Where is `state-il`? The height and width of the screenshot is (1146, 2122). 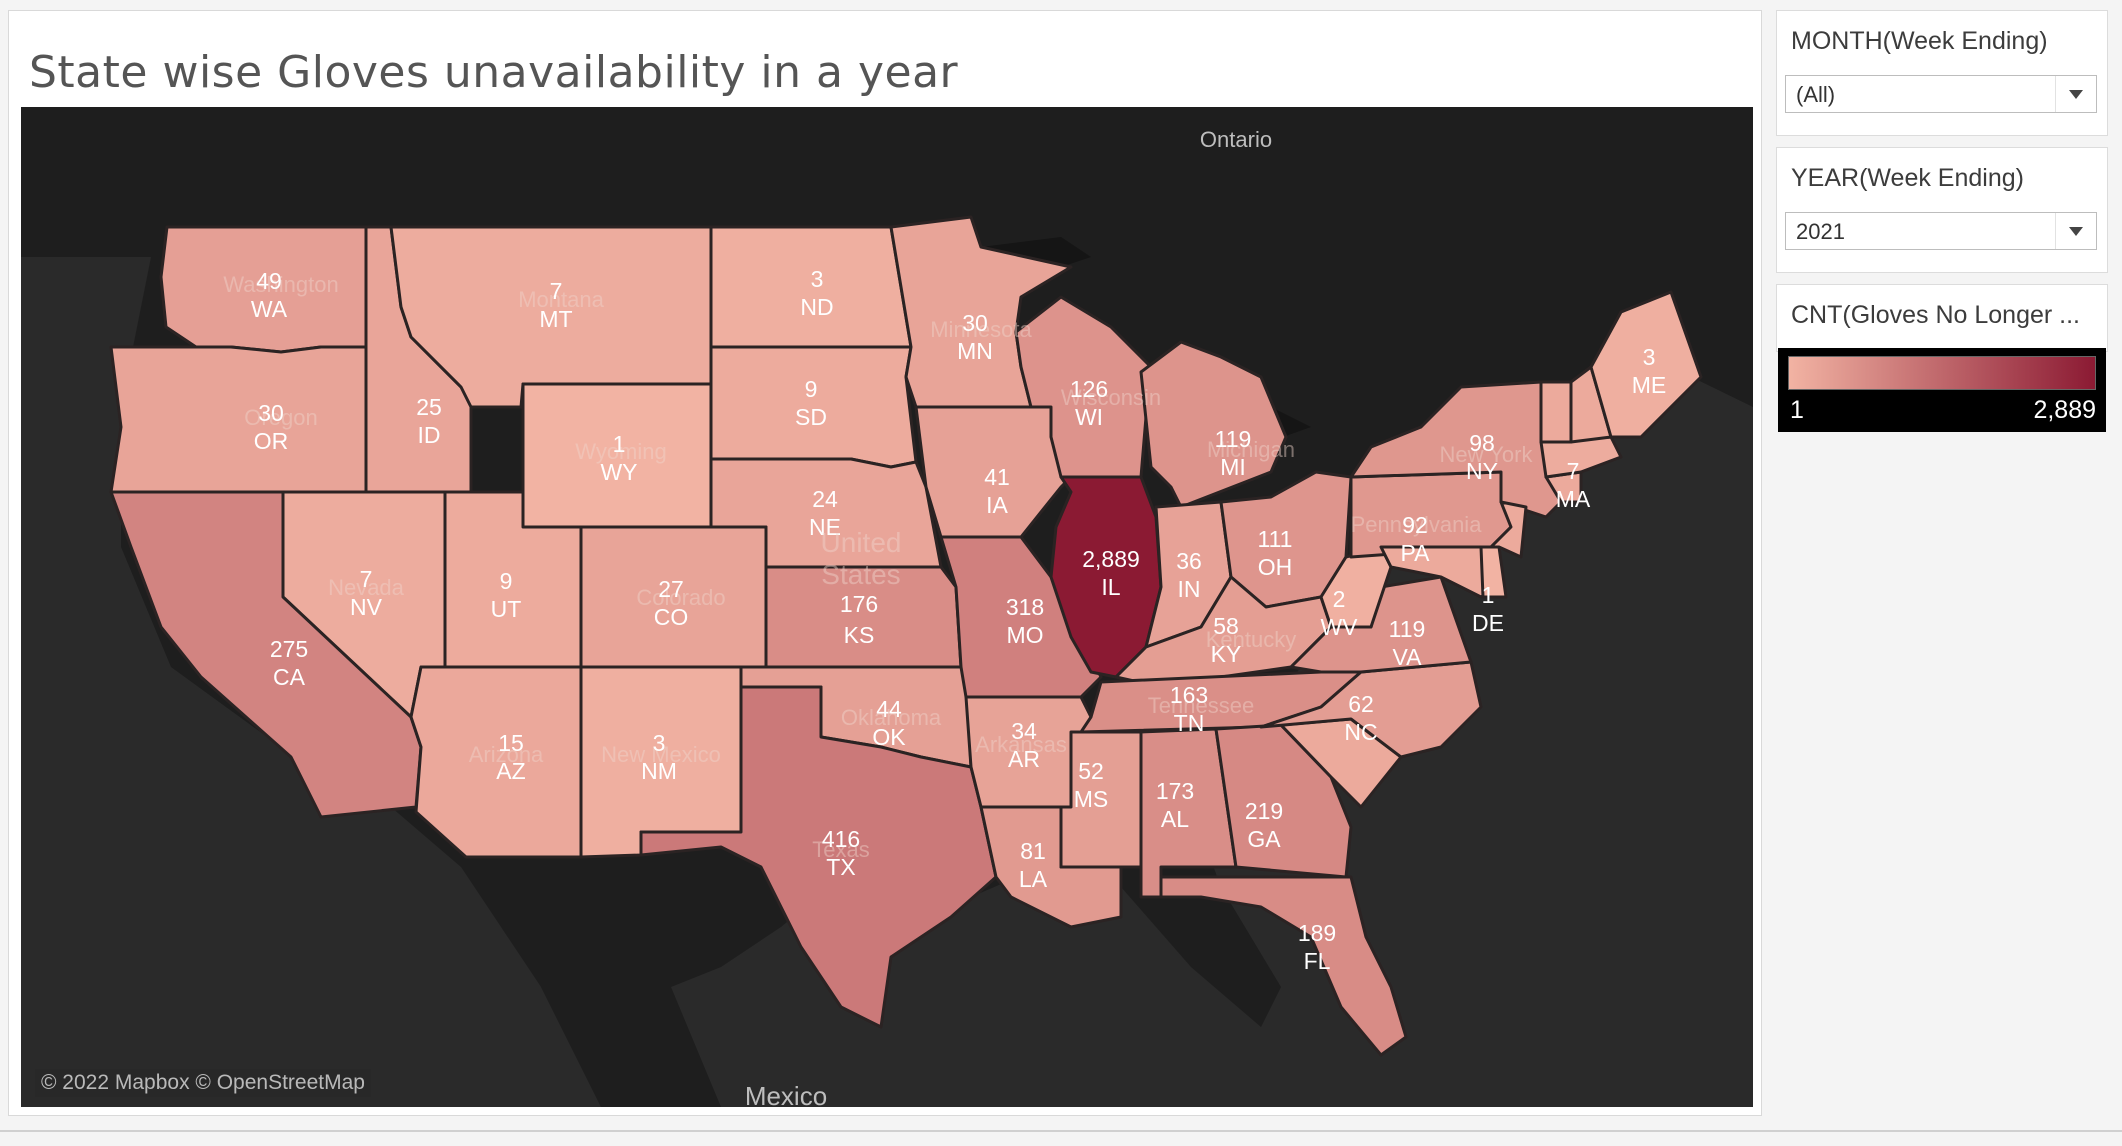 state-il is located at coordinates (1106, 577).